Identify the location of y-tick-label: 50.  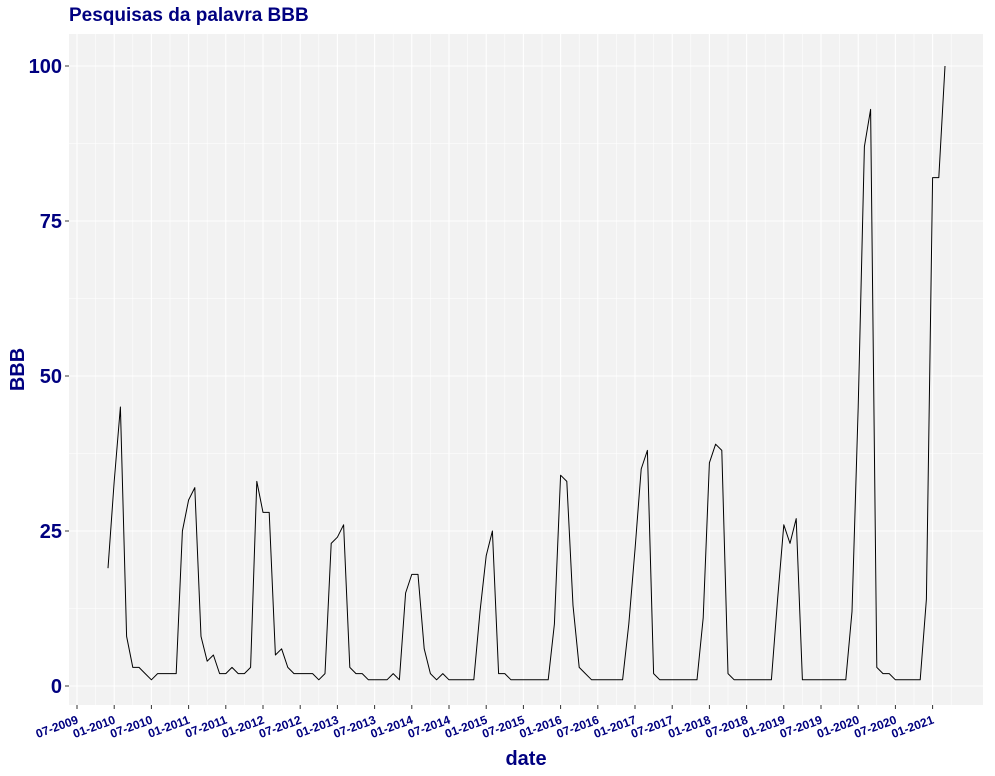
(51, 377).